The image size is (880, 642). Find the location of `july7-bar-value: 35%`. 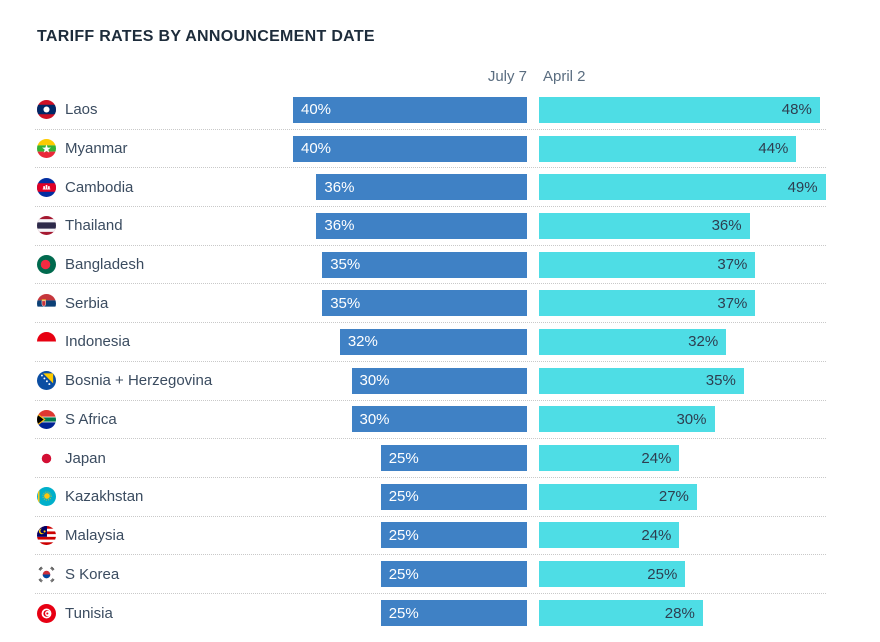

july7-bar-value: 35% is located at coordinates (345, 303).